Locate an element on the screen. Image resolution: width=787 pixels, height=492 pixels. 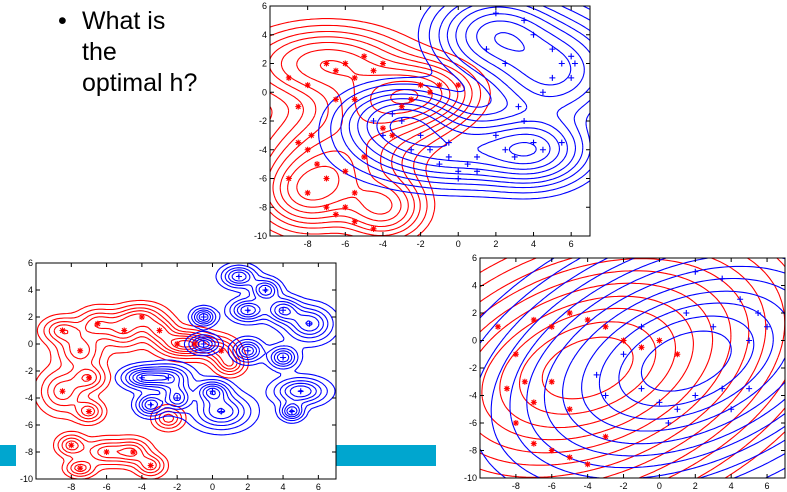
y-tick-label: 2 is located at coordinates (264, 64).